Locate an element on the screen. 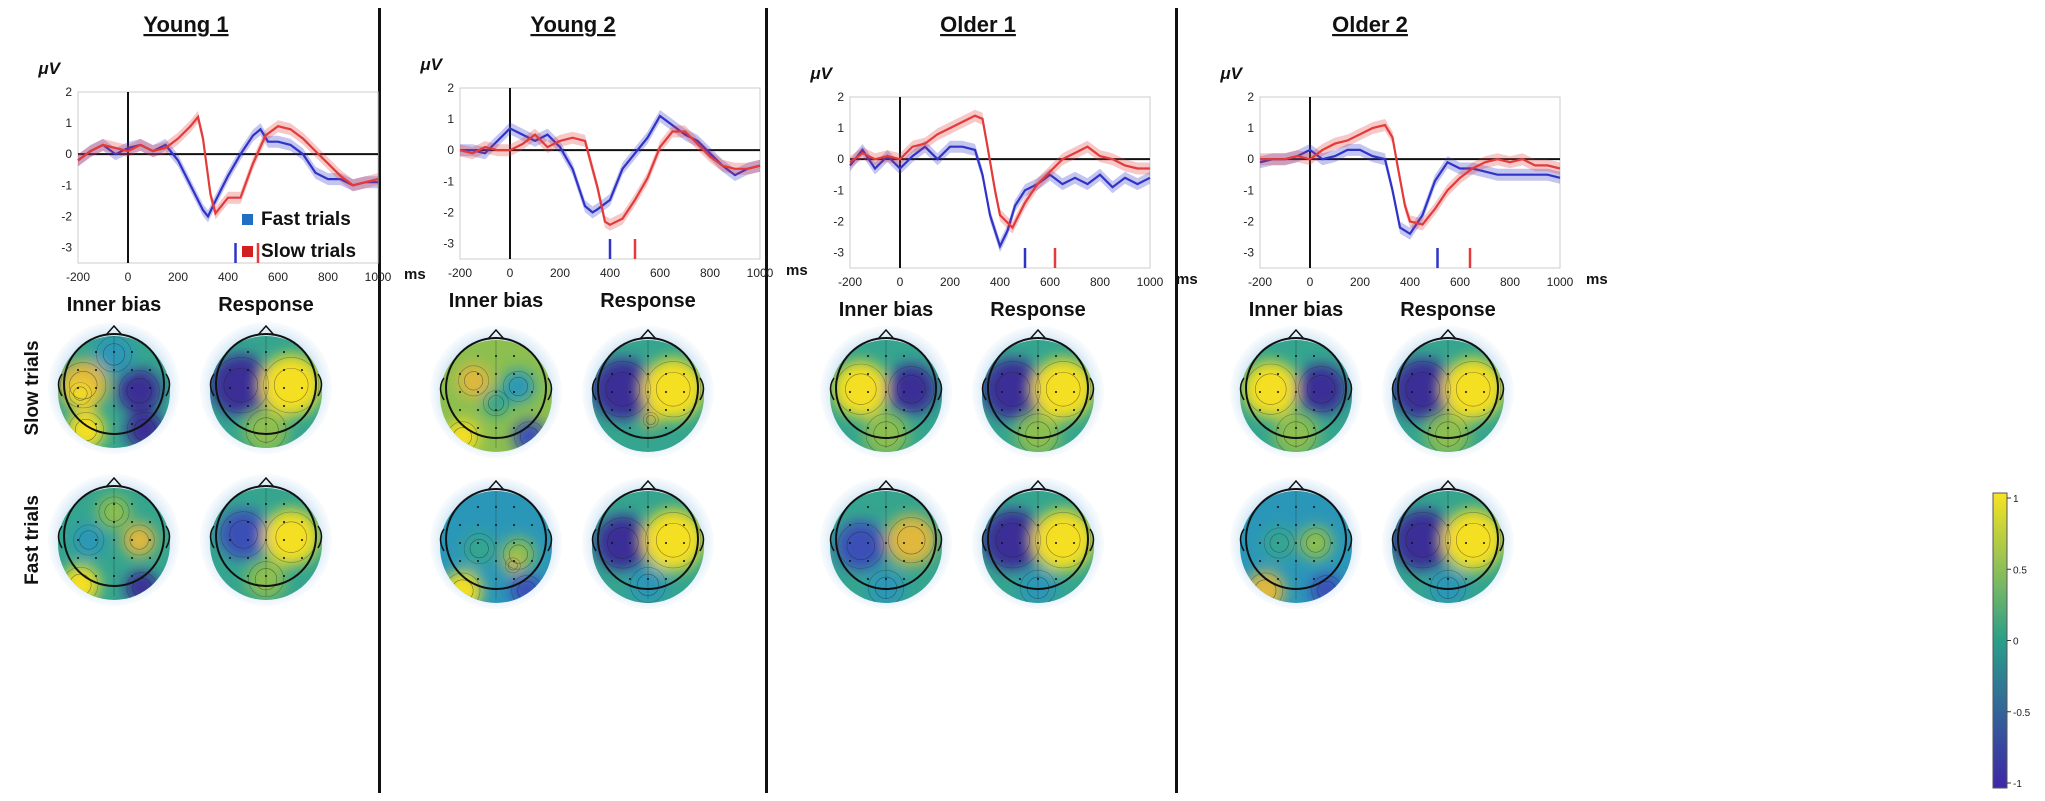  y-unit-label: μV is located at coordinates (431, 64).